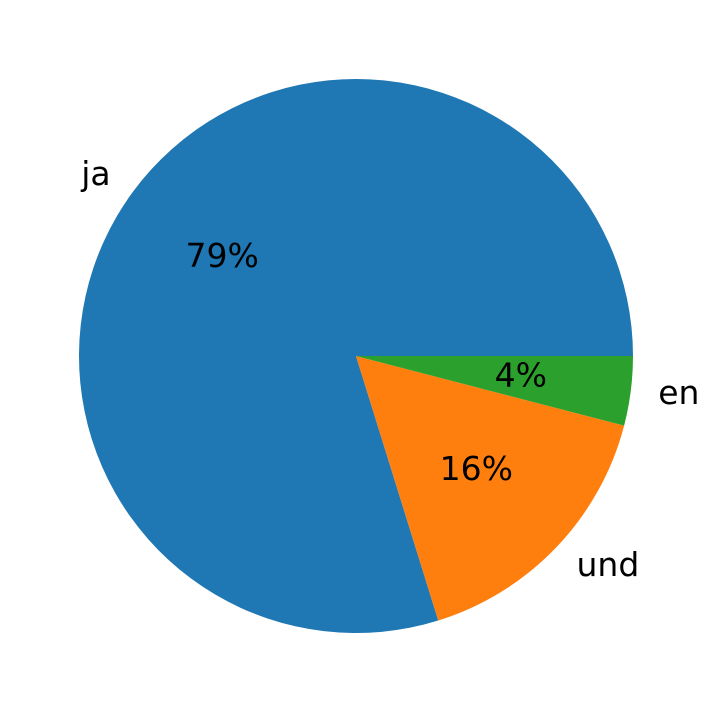  I want to click on slice-label: en, so click(678, 392).